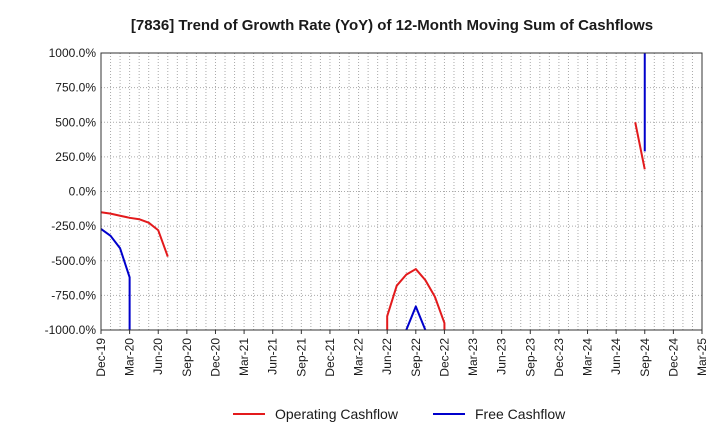 The height and width of the screenshot is (440, 720). What do you see at coordinates (83, 192) in the screenshot?
I see `y-tick-label: 0.0%` at bounding box center [83, 192].